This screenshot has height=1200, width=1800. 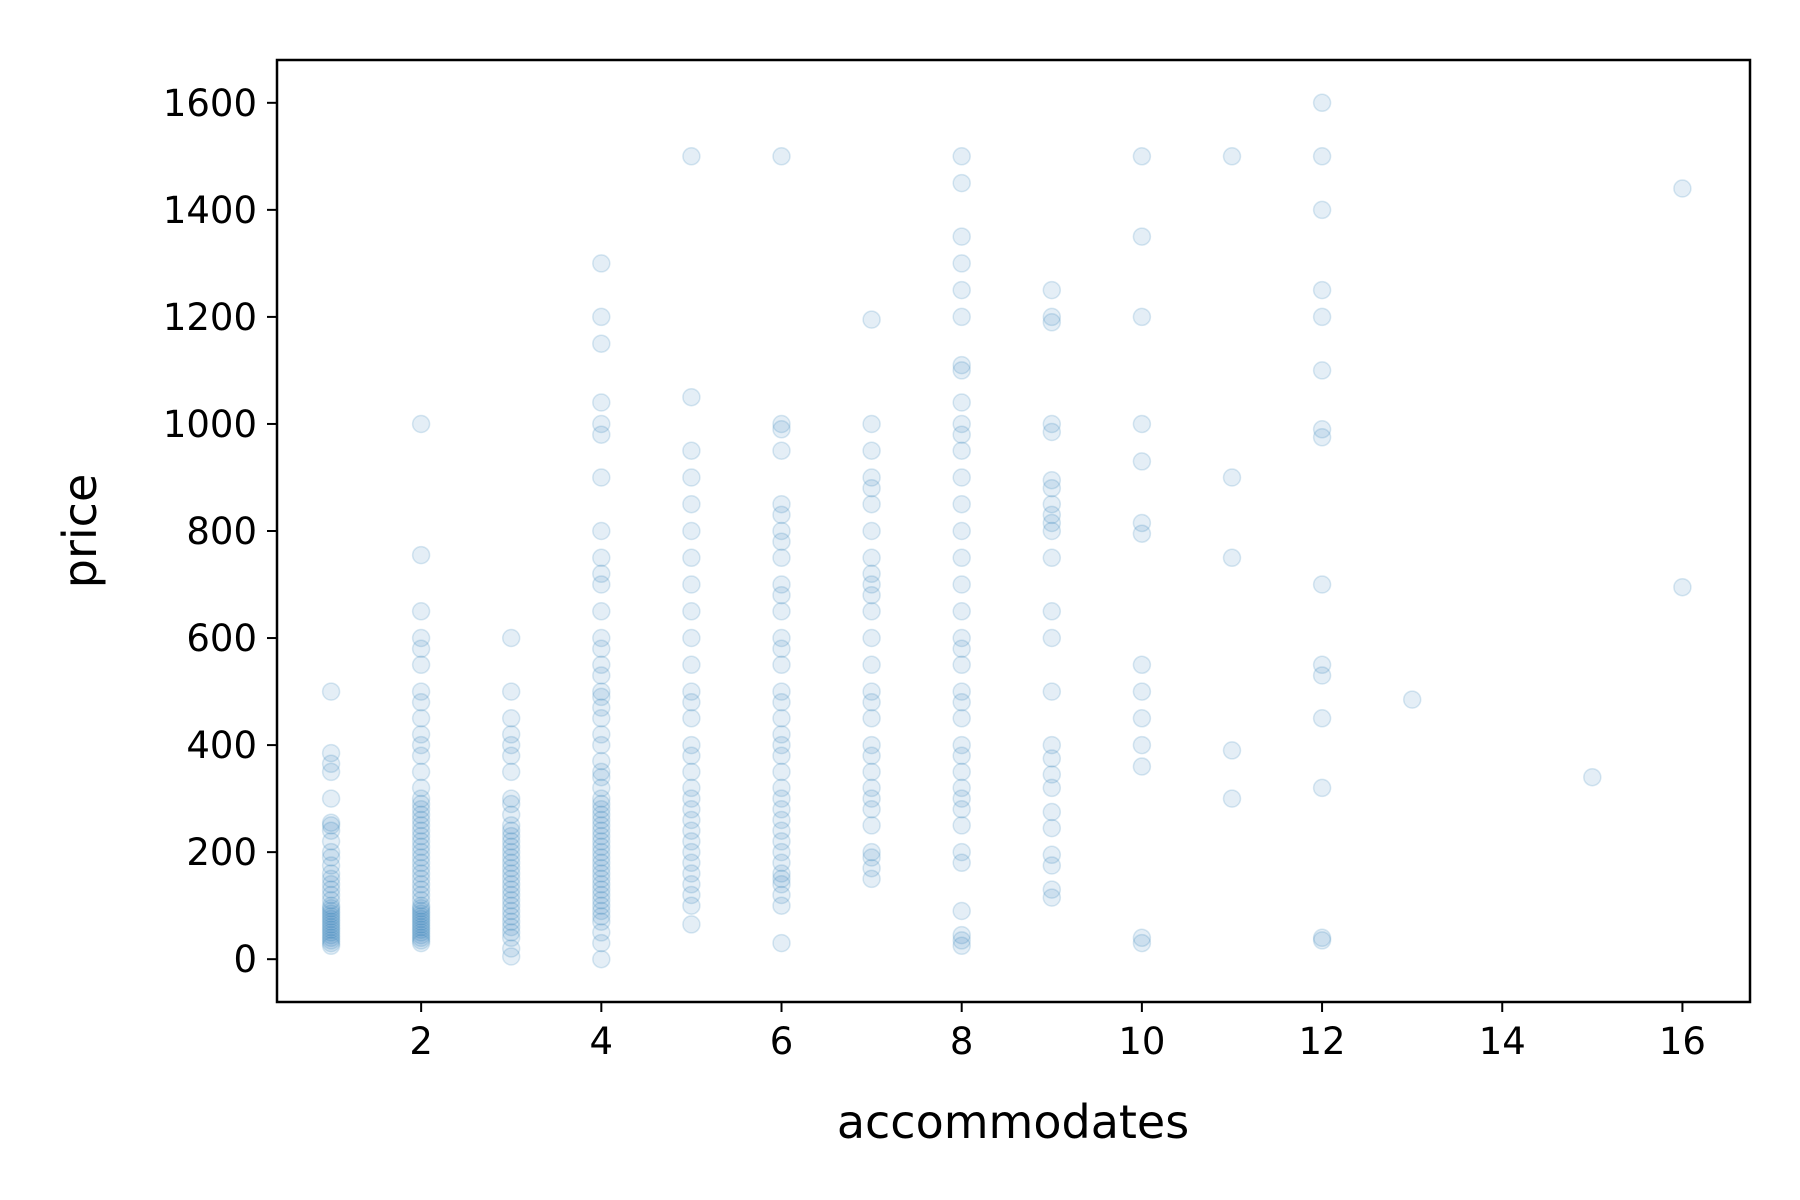 What do you see at coordinates (962, 1041) in the screenshot?
I see `x-tick-label: 8` at bounding box center [962, 1041].